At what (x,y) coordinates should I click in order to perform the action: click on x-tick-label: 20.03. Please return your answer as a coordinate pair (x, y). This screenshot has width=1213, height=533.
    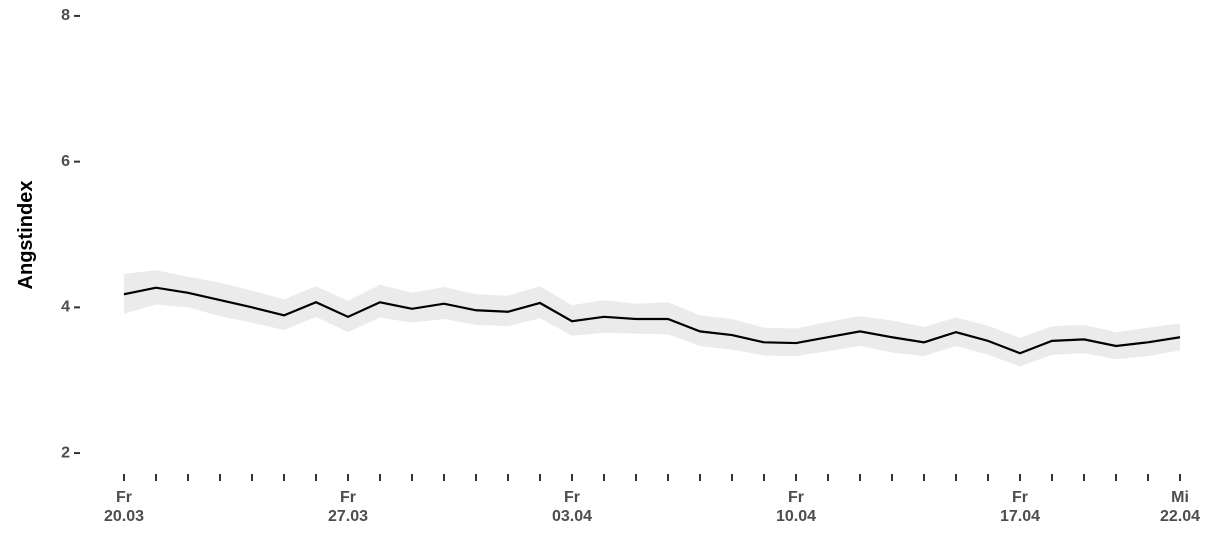
    Looking at the image, I should click on (124, 516).